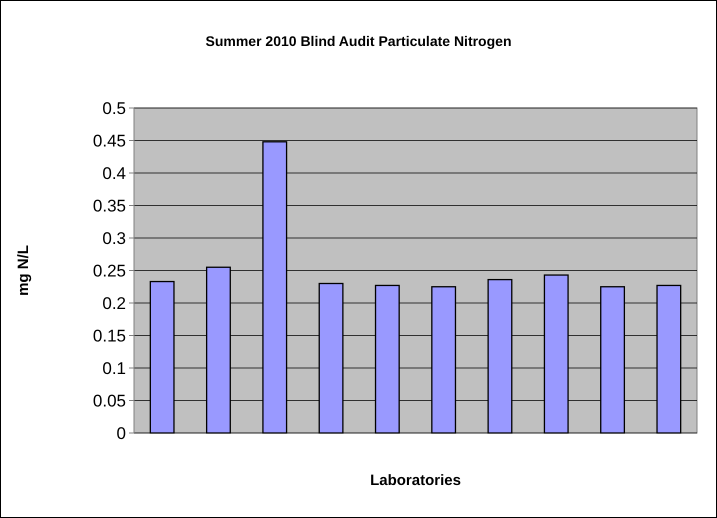  What do you see at coordinates (114, 173) in the screenshot?
I see `y-tick-label: 0.4` at bounding box center [114, 173].